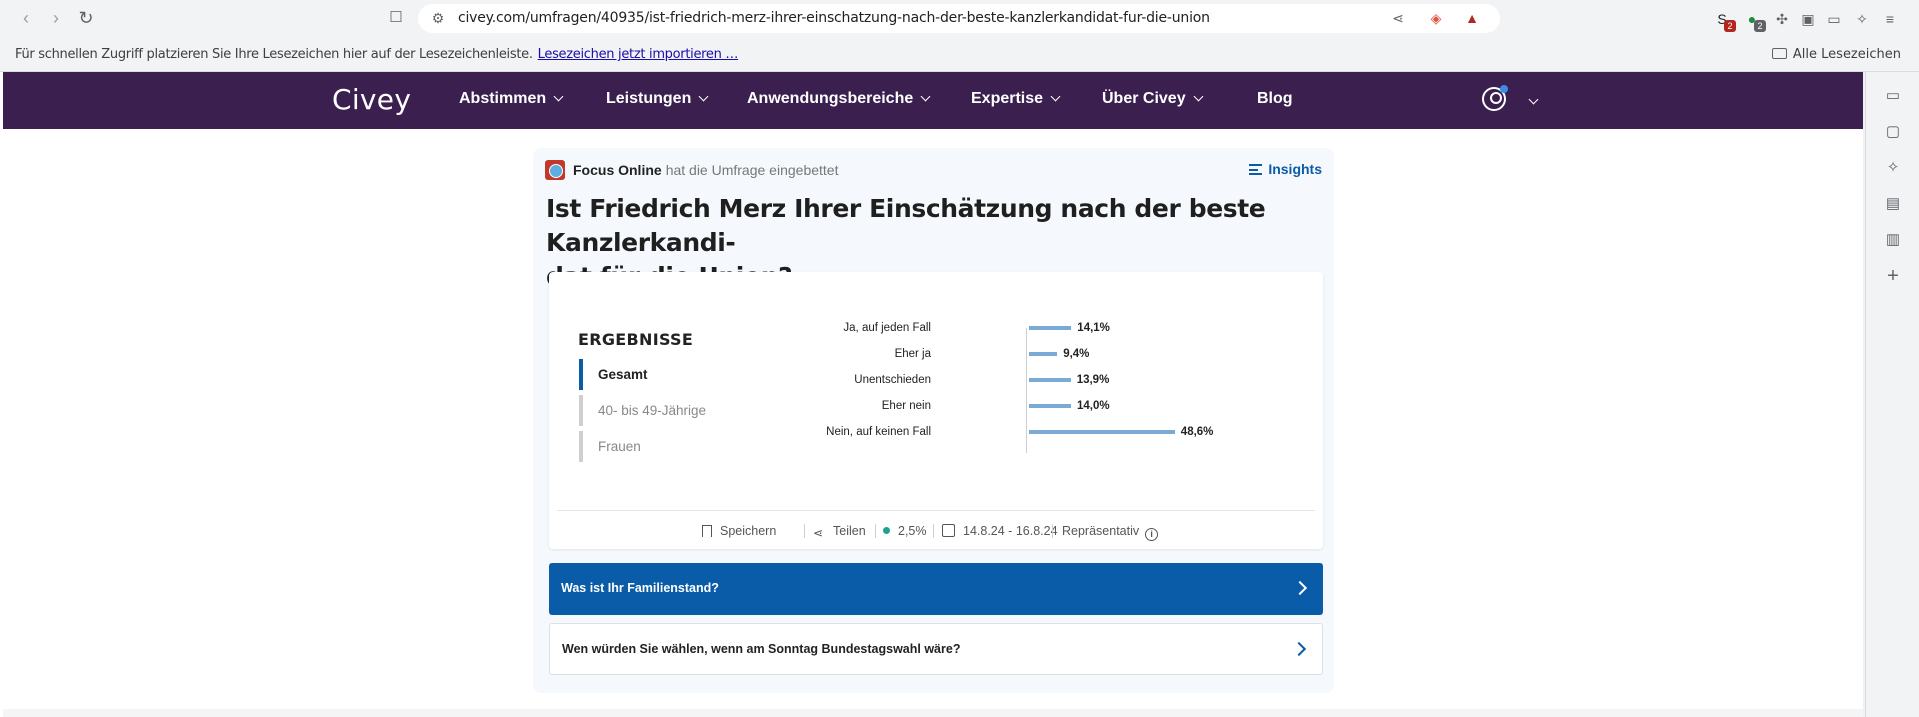 The image size is (1919, 717). Describe the element at coordinates (1110, 532) in the screenshot. I see `representative-label: Repräsentativ i` at that location.